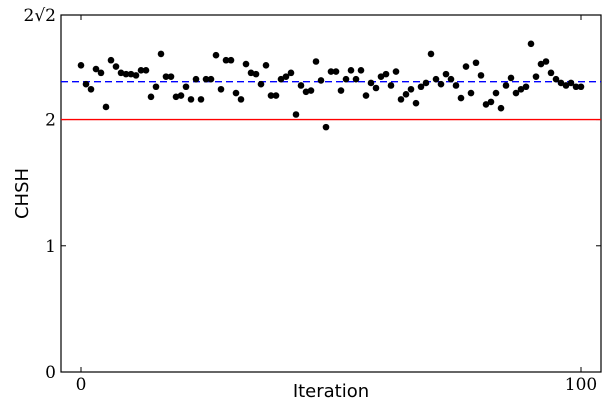 The height and width of the screenshot is (402, 602). Describe the element at coordinates (40, 16) in the screenshot. I see `y-tick-label: 2√2` at that location.